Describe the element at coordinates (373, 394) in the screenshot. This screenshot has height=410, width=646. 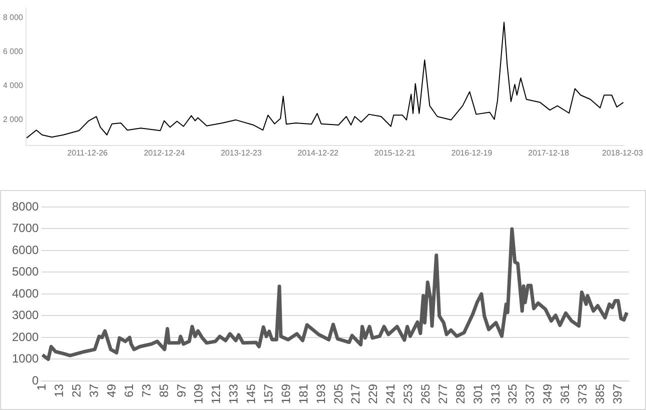
I see `x-tick-label: 229` at that location.